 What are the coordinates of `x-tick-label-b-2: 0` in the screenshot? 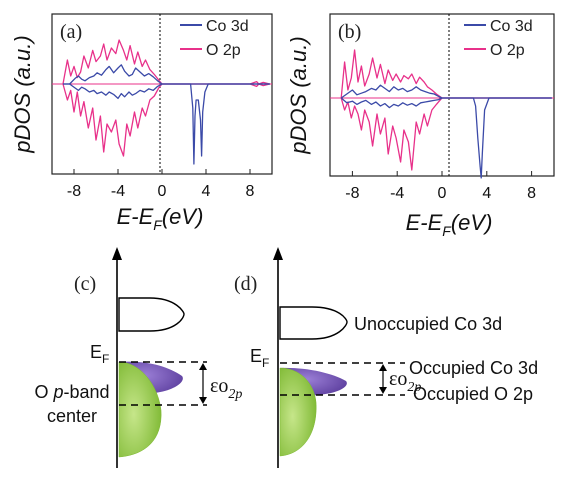 It's located at (442, 193).